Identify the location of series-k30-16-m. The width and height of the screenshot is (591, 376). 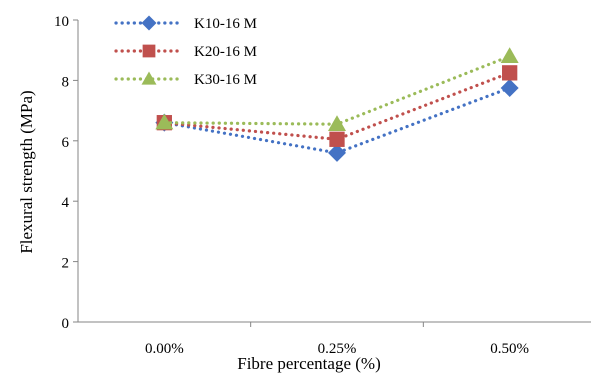
(337, 89).